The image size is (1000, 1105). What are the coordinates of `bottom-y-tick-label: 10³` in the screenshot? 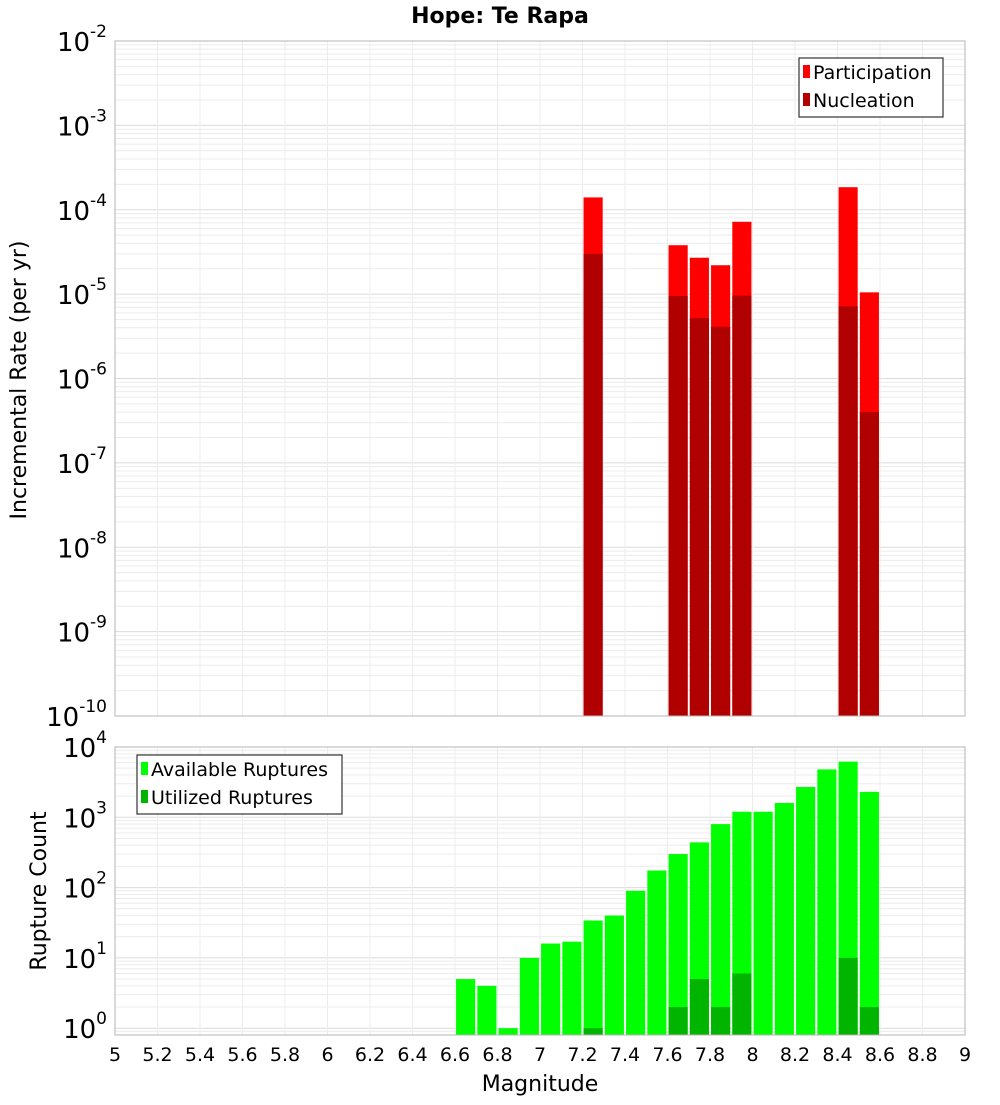 It's located at (85, 816).